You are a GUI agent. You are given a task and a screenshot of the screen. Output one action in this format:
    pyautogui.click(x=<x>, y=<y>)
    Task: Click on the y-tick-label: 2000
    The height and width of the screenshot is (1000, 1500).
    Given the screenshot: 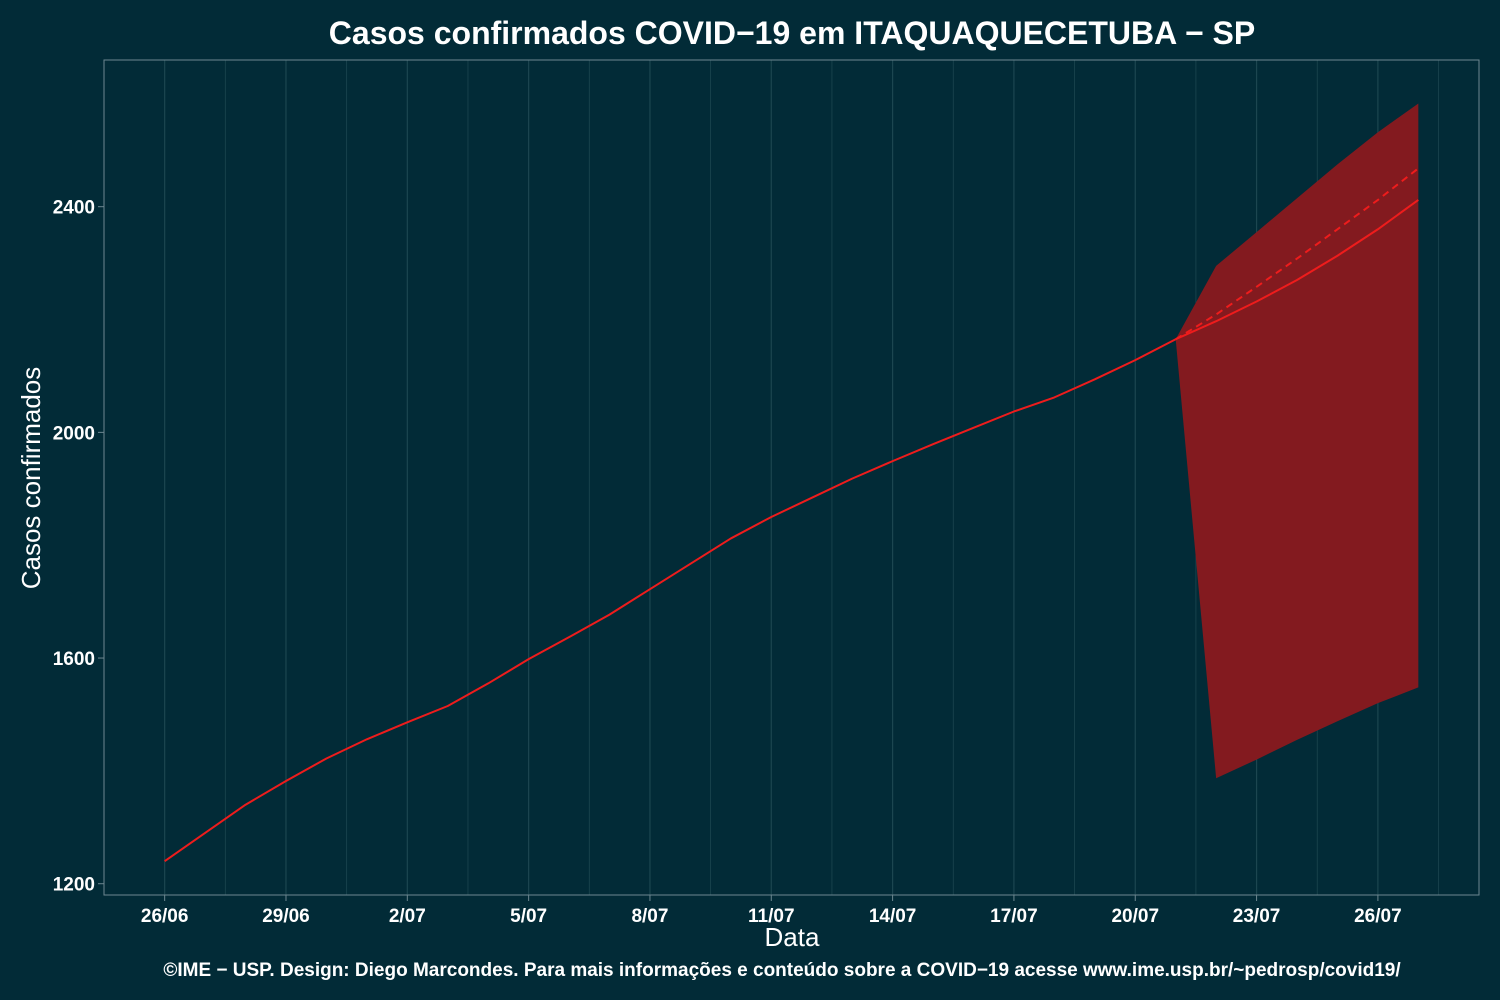 What is the action you would take?
    pyautogui.click(x=74, y=433)
    